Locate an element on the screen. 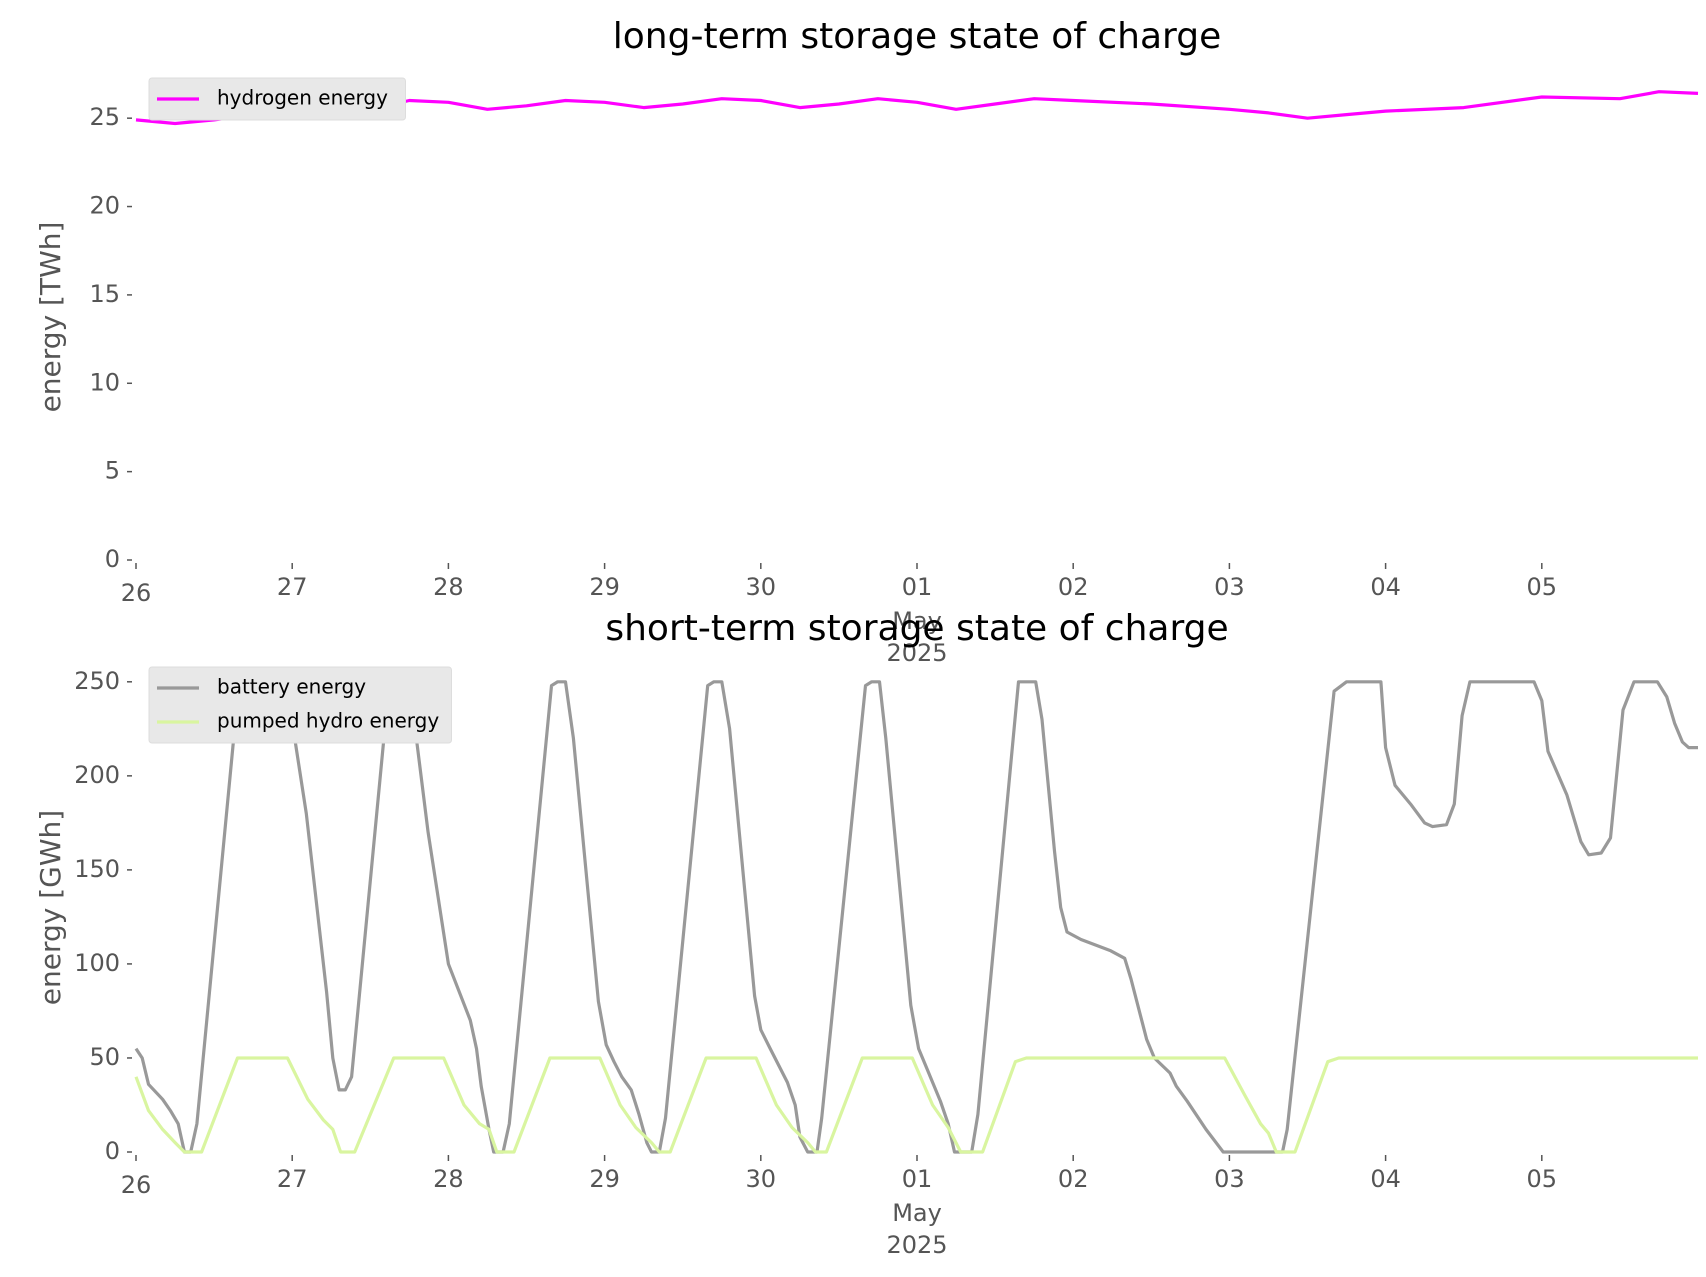  chart-title: short-term storage state of charge is located at coordinates (916, 628).